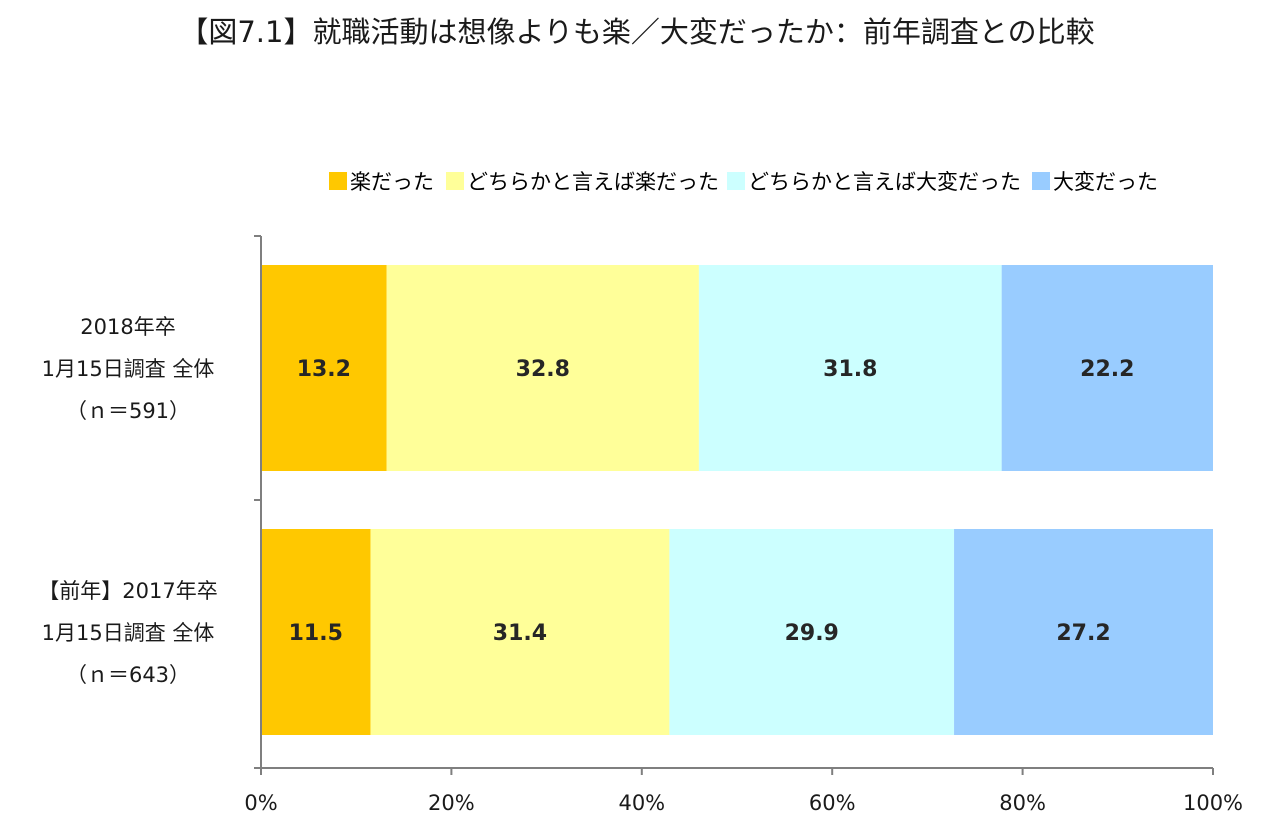 Image resolution: width=1274 pixels, height=830 pixels. I want to click on data-label: 27.2, so click(1083, 633).